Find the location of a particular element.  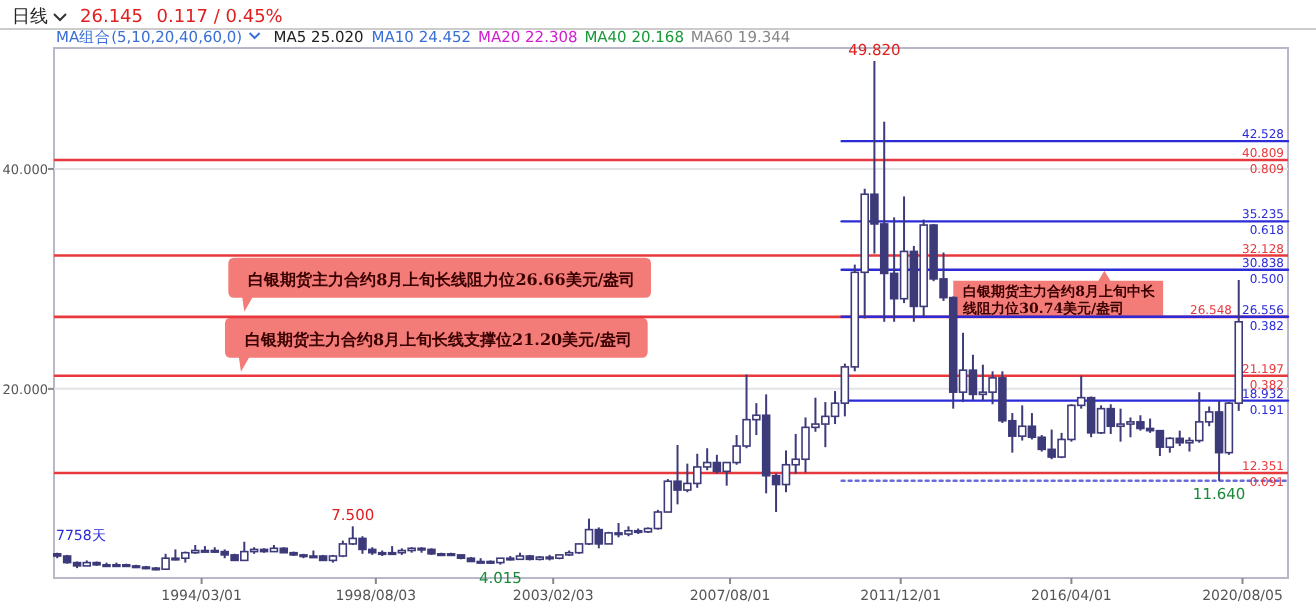

text: 日线 is located at coordinates (30, 17).